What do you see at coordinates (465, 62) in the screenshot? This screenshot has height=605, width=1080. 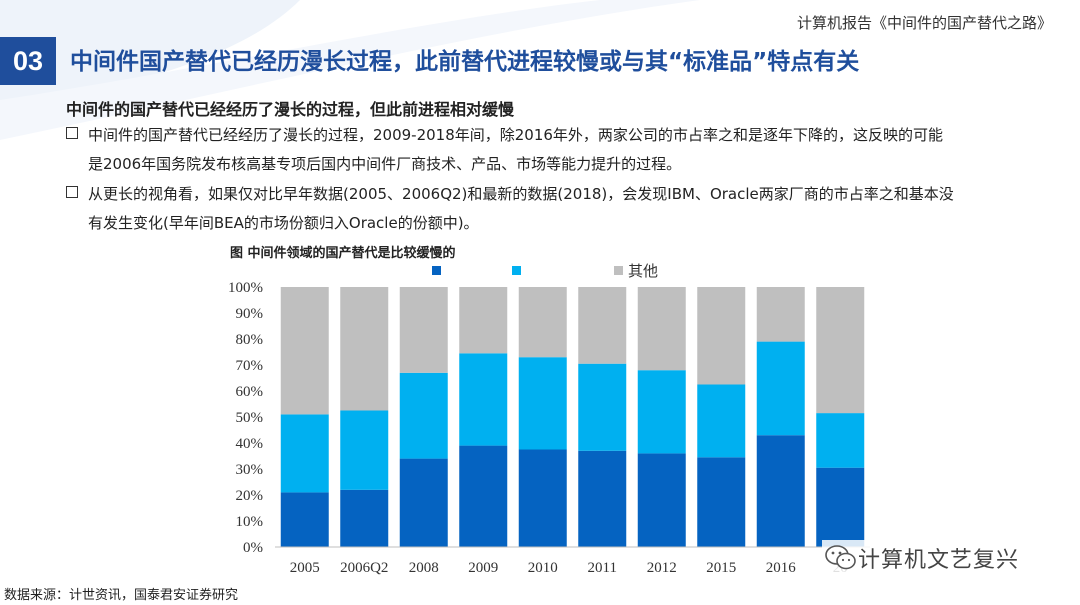 I see `page-title: 中间件国产替代已经历漫长过程，此前替代进程较慢或与其“标准品”特点有关` at bounding box center [465, 62].